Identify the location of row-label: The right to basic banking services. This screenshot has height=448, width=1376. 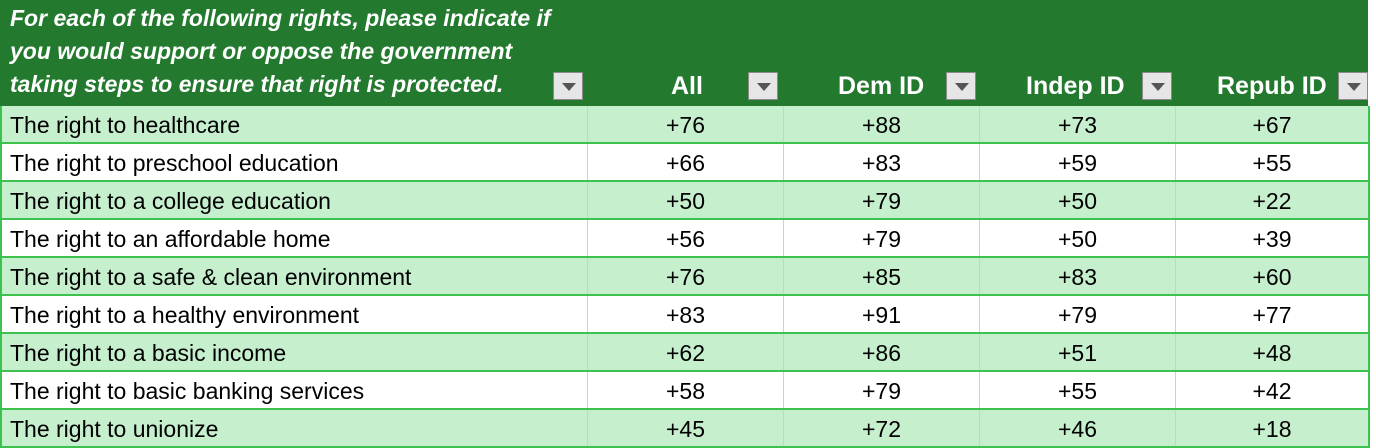
(294, 390).